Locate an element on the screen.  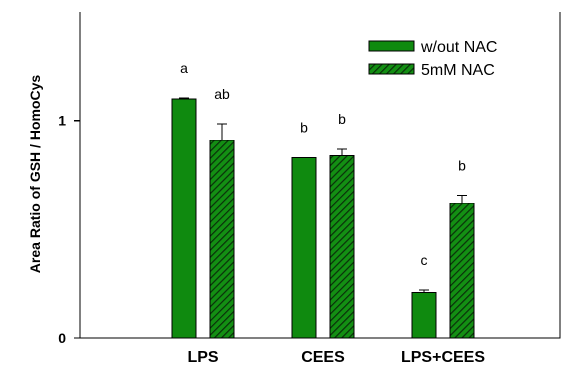
y-axis-title: Area Ratio of GSH / HomoCys is located at coordinates (35, 174).